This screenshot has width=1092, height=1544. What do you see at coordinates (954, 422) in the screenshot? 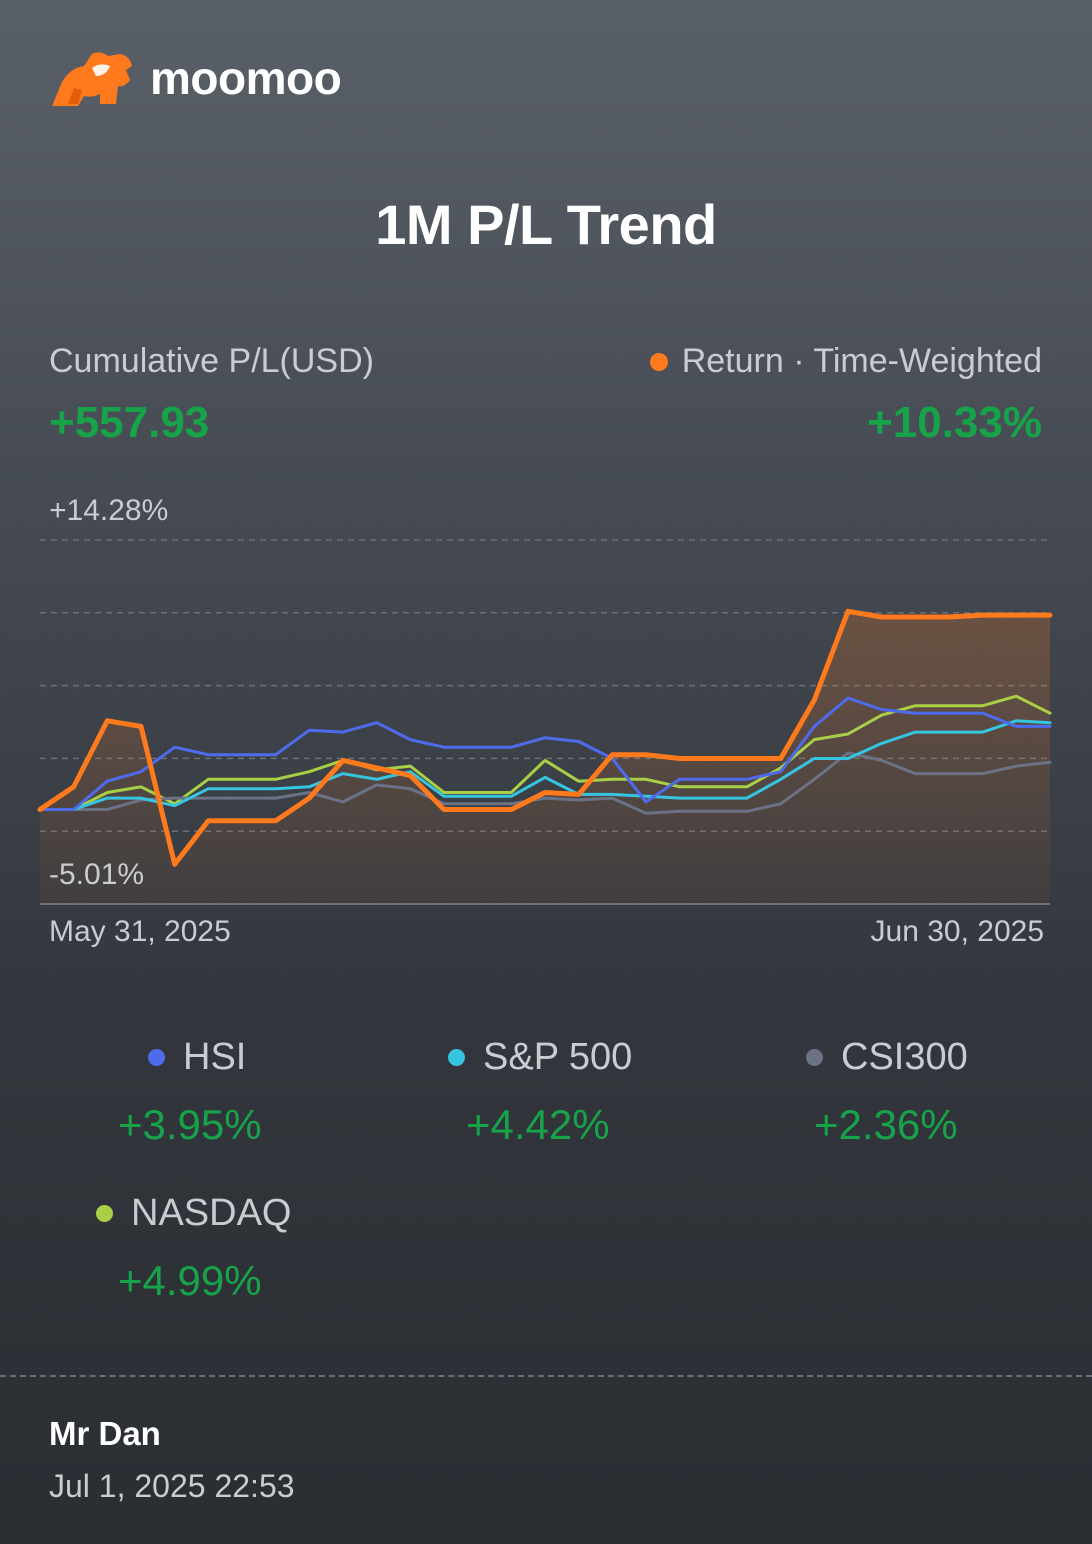
I see `return-value: +10.33%` at bounding box center [954, 422].